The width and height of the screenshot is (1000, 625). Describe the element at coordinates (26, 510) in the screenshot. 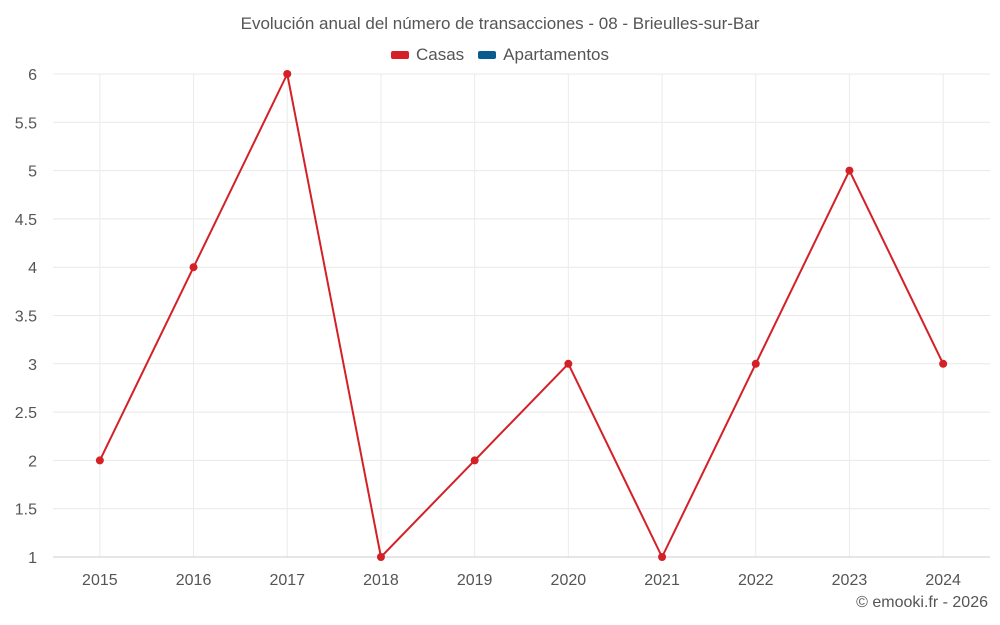

I see `y-tick-label: 1.5` at that location.